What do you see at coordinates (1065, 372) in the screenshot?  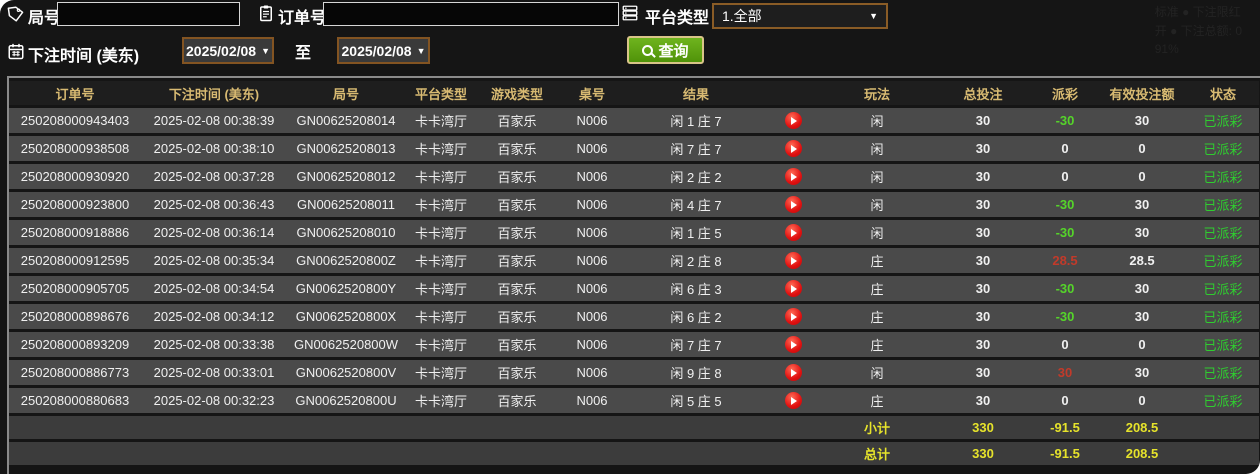 I see `cell-payout: 30` at bounding box center [1065, 372].